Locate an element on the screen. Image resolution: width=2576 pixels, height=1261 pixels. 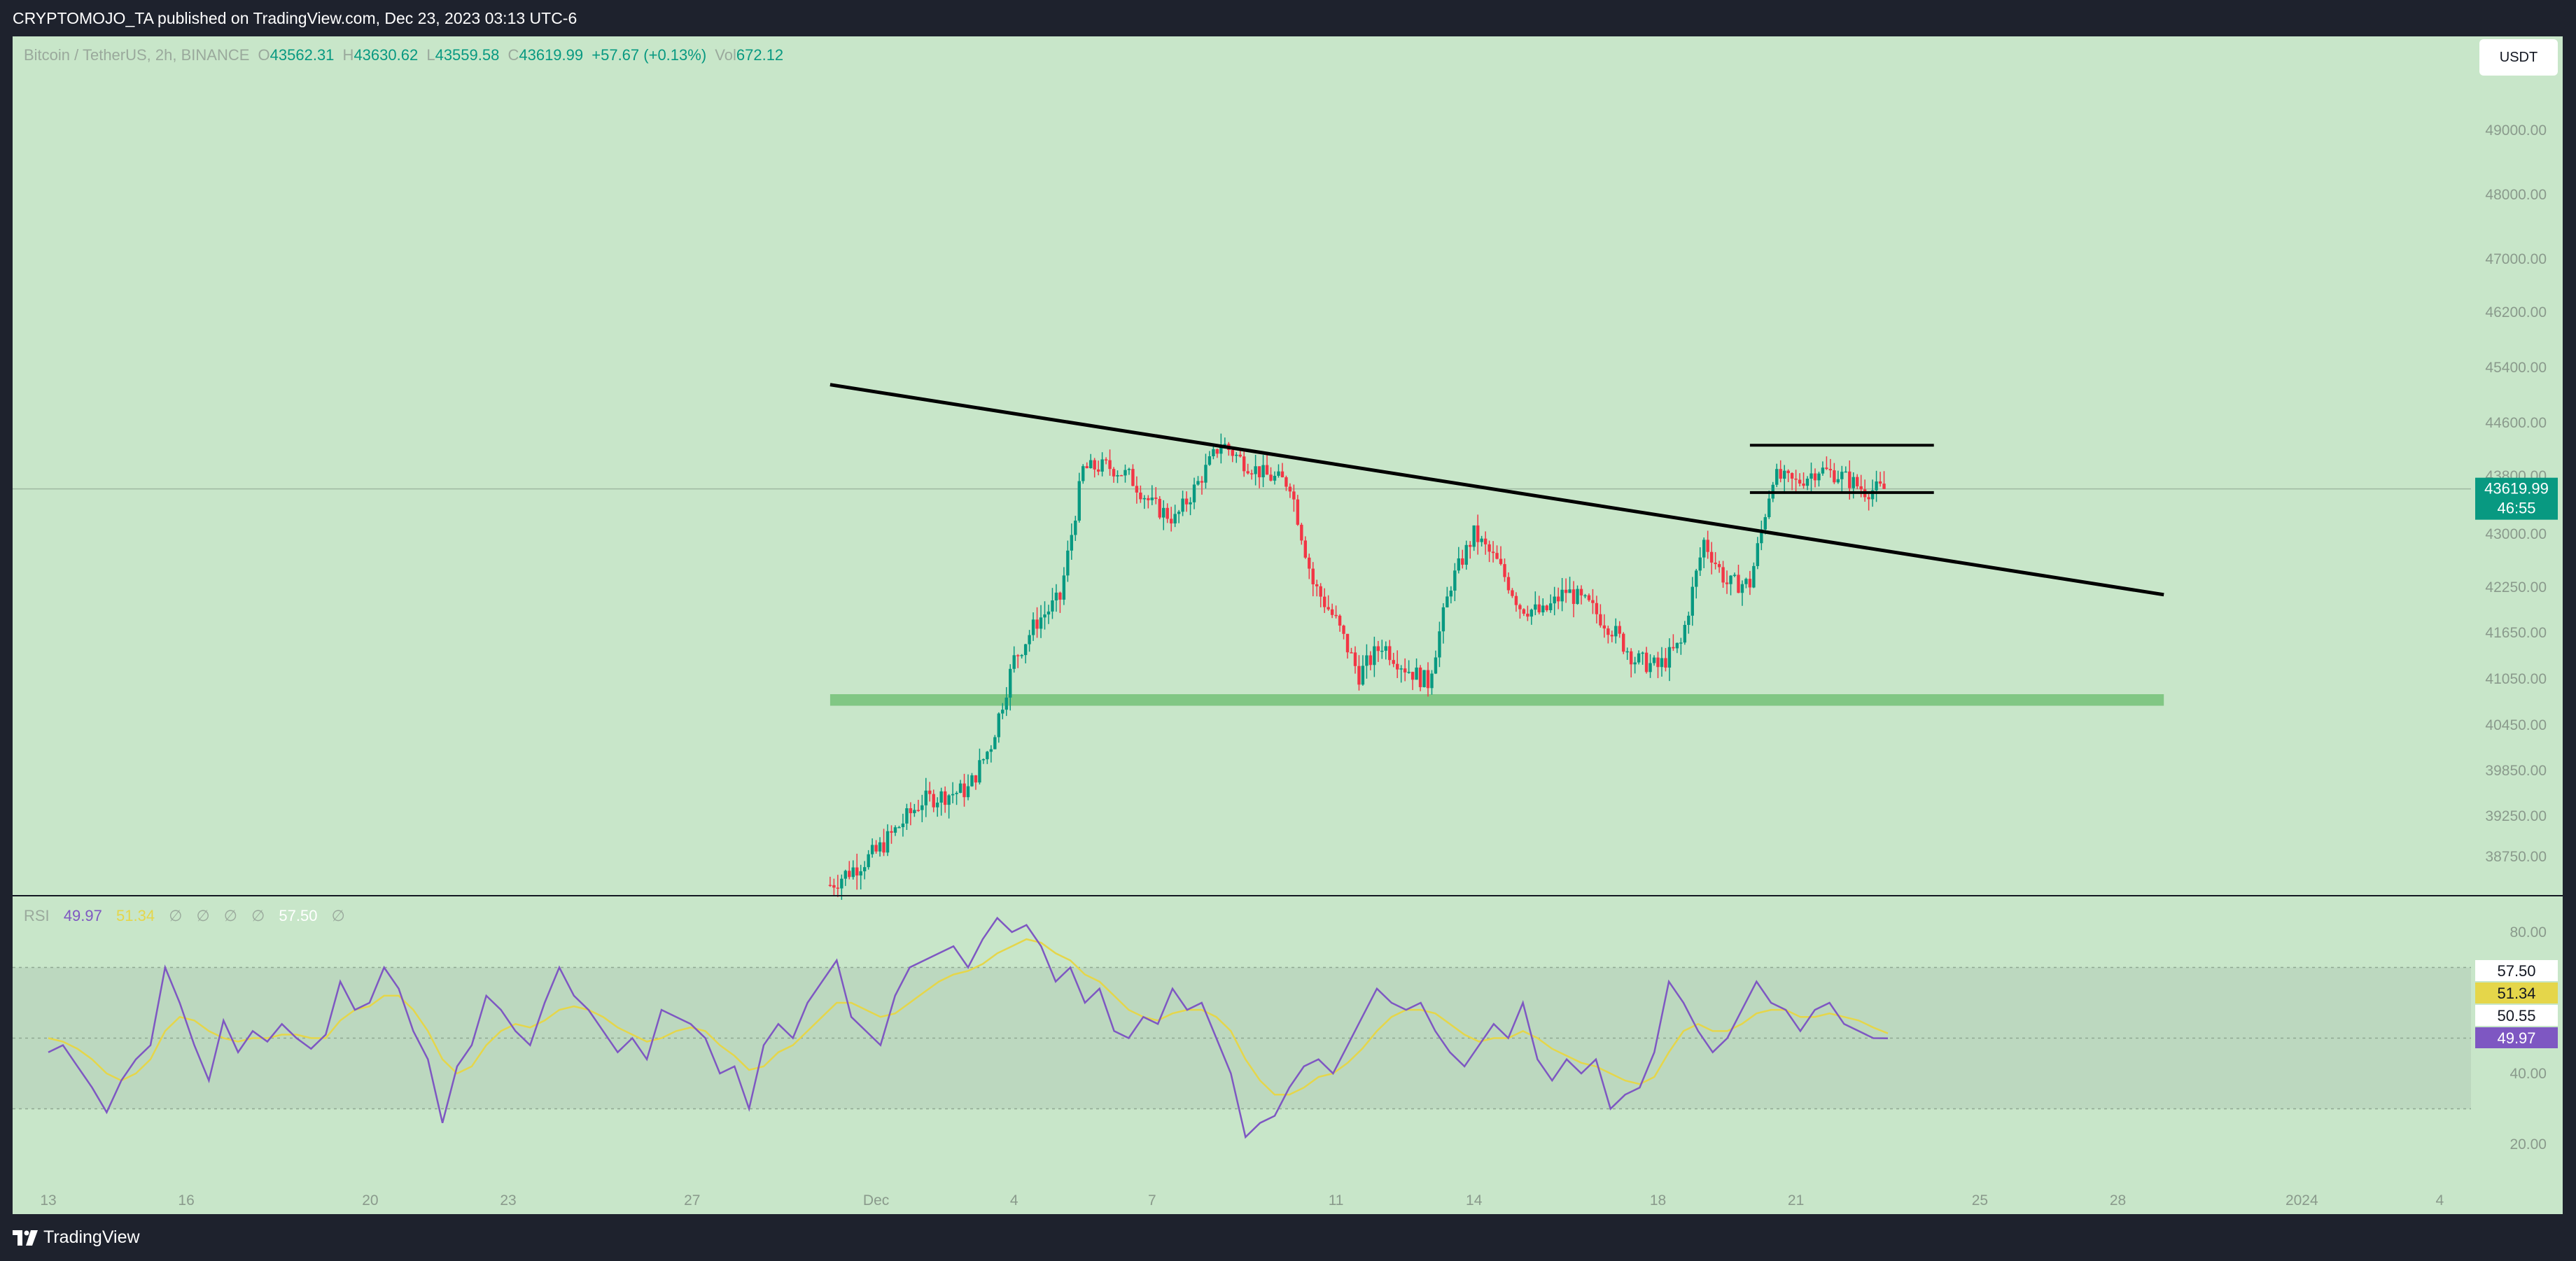
time-tick-label: 4 is located at coordinates (2440, 1200).